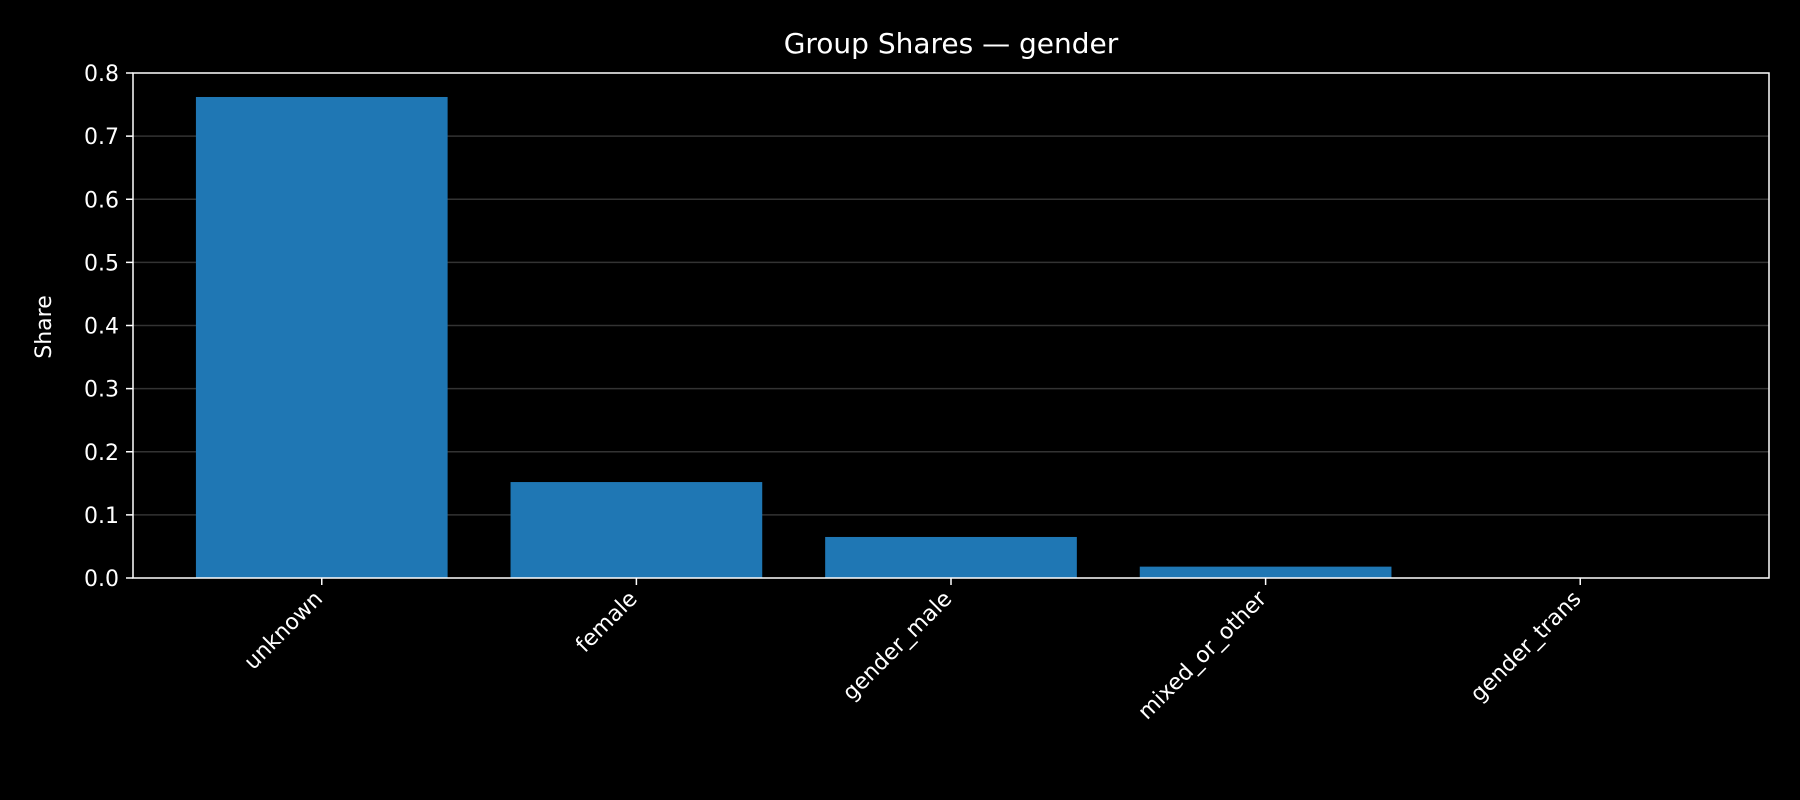 This screenshot has width=1800, height=800. What do you see at coordinates (1526, 647) in the screenshot?
I see `x-tick-label: gender_trans` at bounding box center [1526, 647].